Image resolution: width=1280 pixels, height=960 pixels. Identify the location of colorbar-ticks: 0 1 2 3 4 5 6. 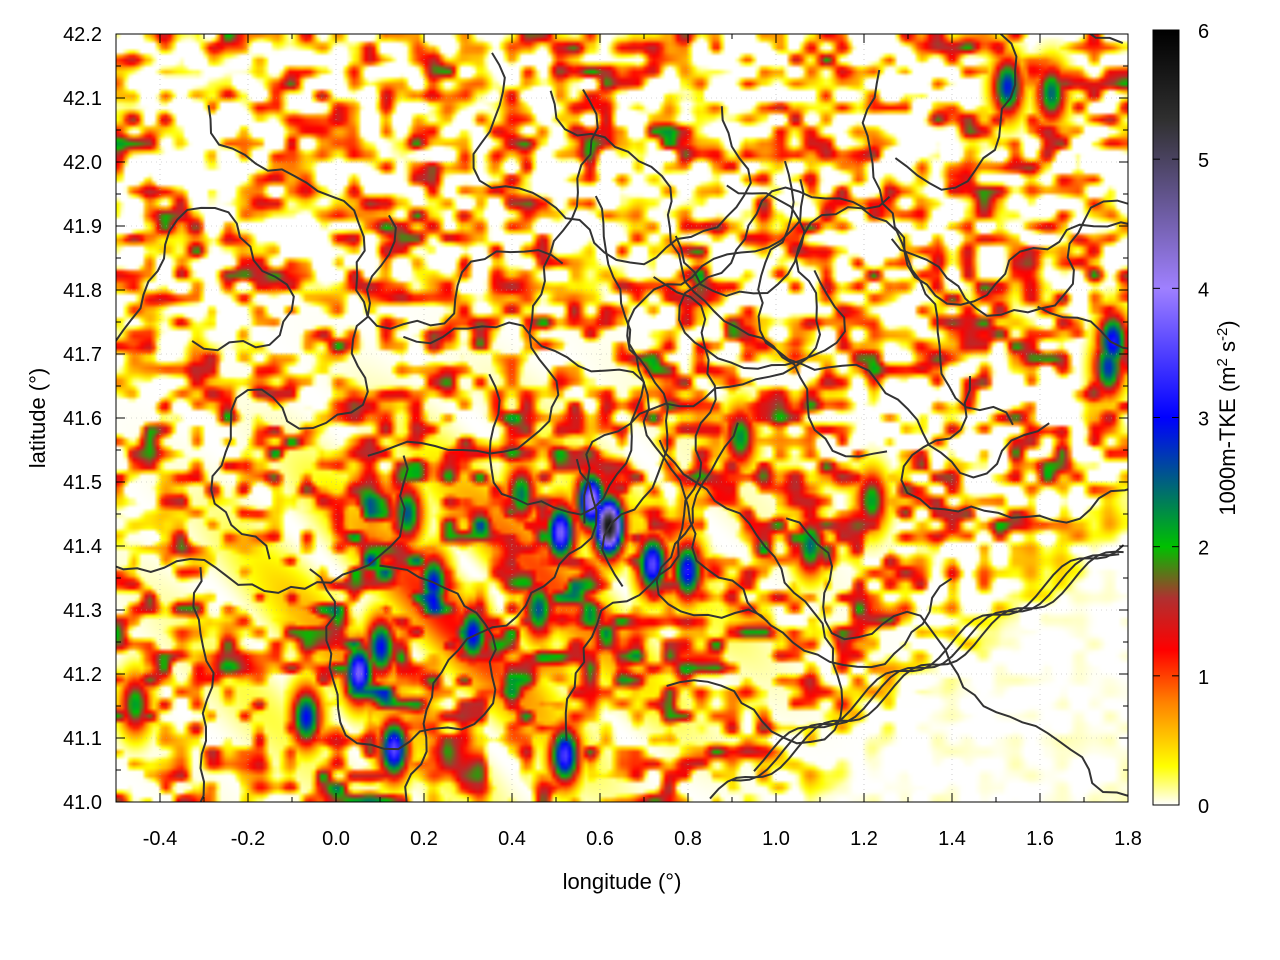
(1181, 419).